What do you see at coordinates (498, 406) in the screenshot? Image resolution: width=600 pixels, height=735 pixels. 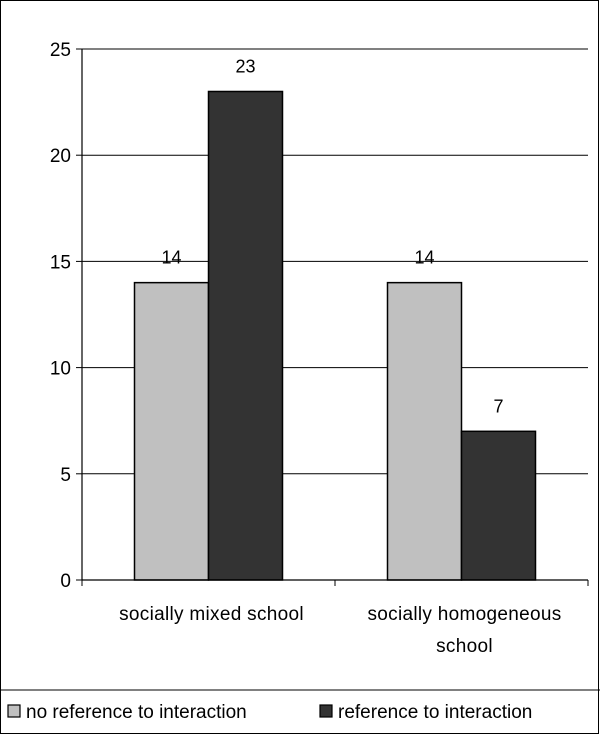 I see `data-label: 7` at bounding box center [498, 406].